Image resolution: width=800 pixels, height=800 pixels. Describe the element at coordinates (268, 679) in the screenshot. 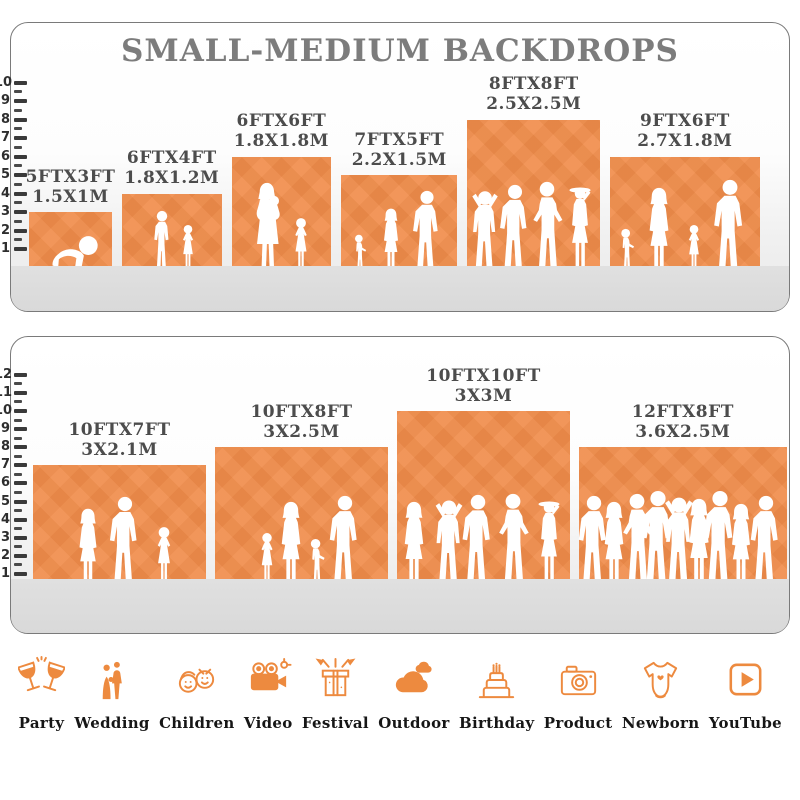

I see `video-icon` at that location.